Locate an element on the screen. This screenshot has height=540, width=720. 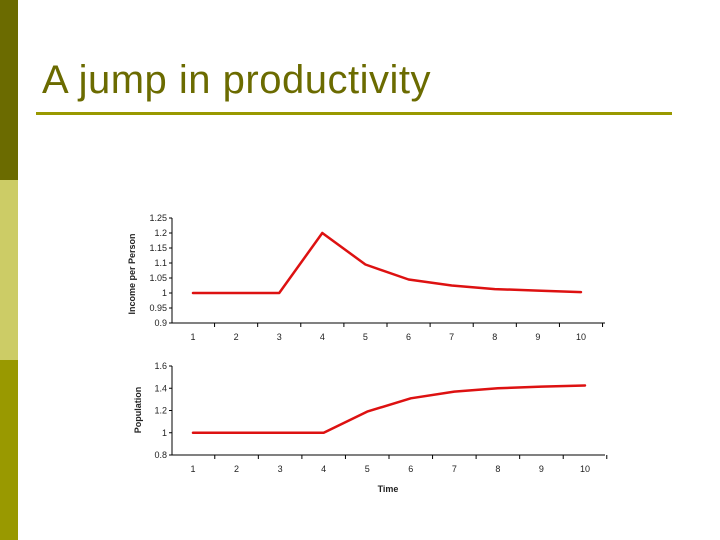
y-tick-label: 0.95 is located at coordinates (158, 308).